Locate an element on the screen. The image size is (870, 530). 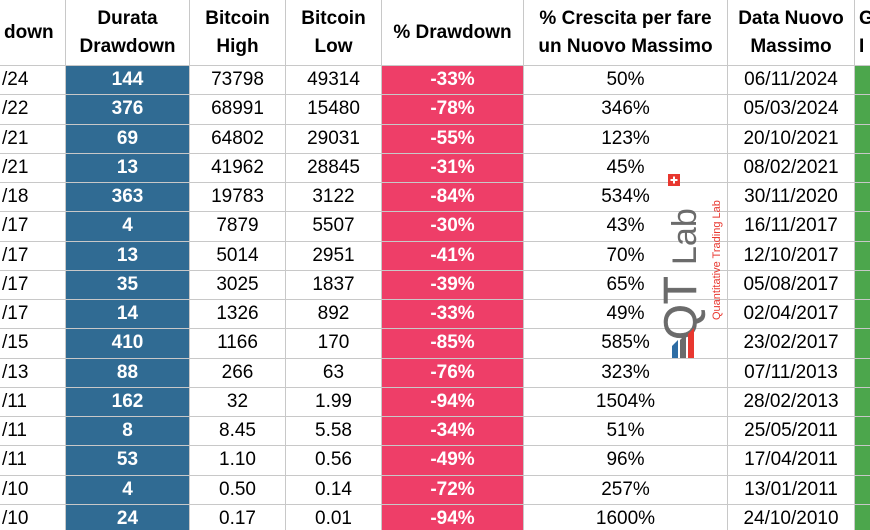
cell-bitcoin-low: 2951 is located at coordinates (334, 256).